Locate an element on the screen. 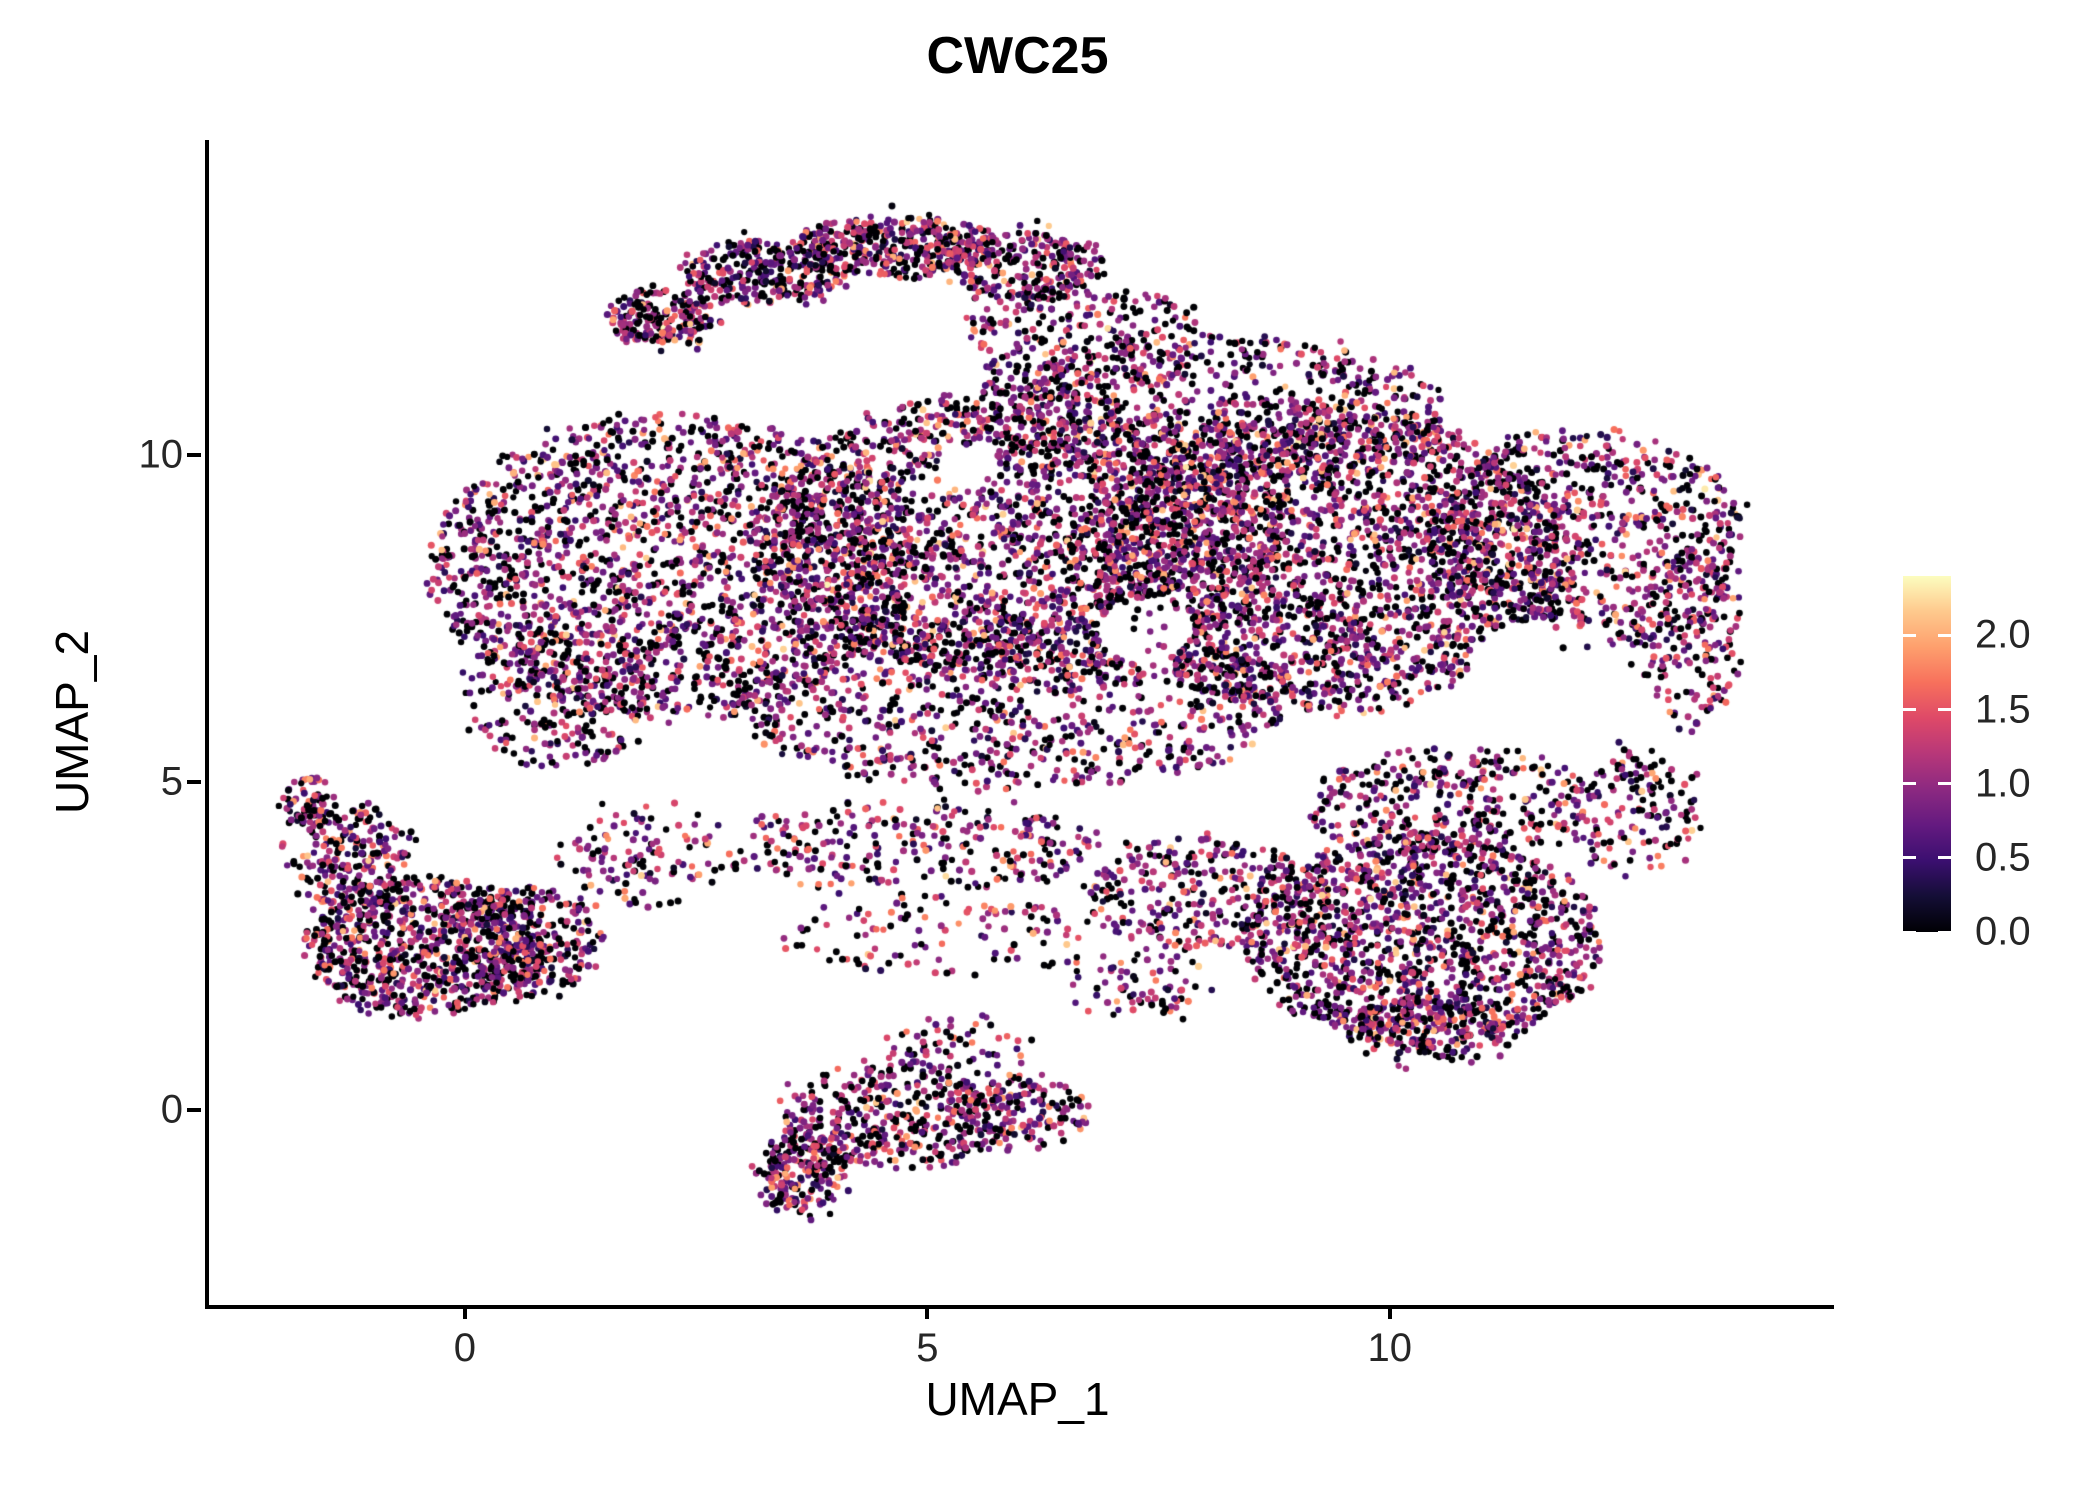  colorbar-tick-label: 0.5 is located at coordinates (2003, 857).